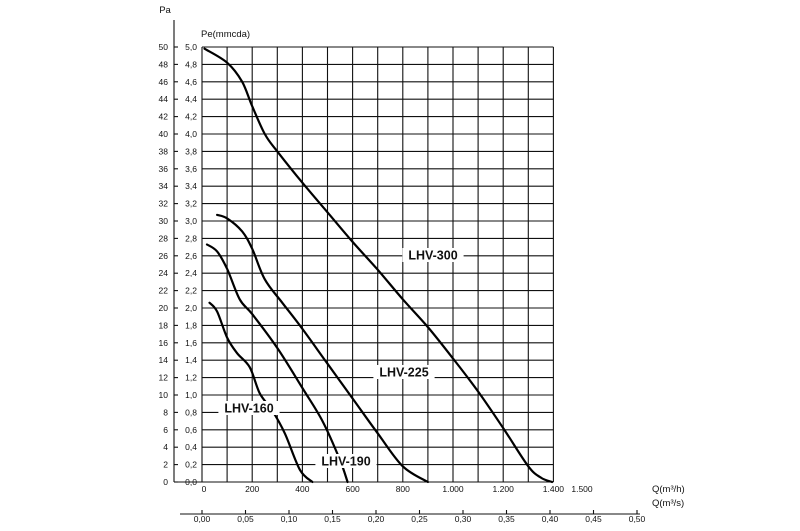  I want to click on pa-tick-label: 20, so click(164, 308).